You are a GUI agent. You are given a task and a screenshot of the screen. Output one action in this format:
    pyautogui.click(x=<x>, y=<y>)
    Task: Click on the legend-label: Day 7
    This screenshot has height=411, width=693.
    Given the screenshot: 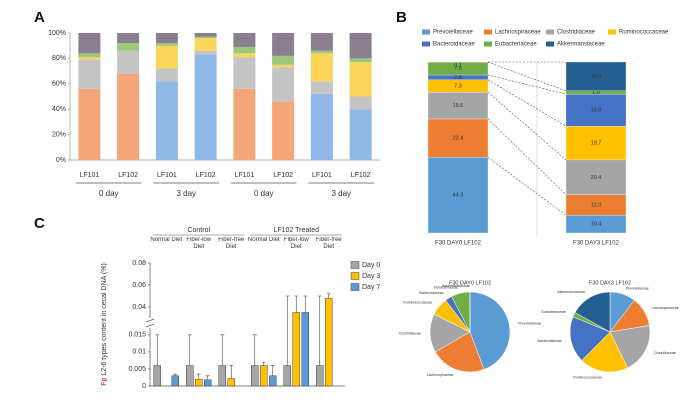 What is the action you would take?
    pyautogui.click(x=371, y=287)
    